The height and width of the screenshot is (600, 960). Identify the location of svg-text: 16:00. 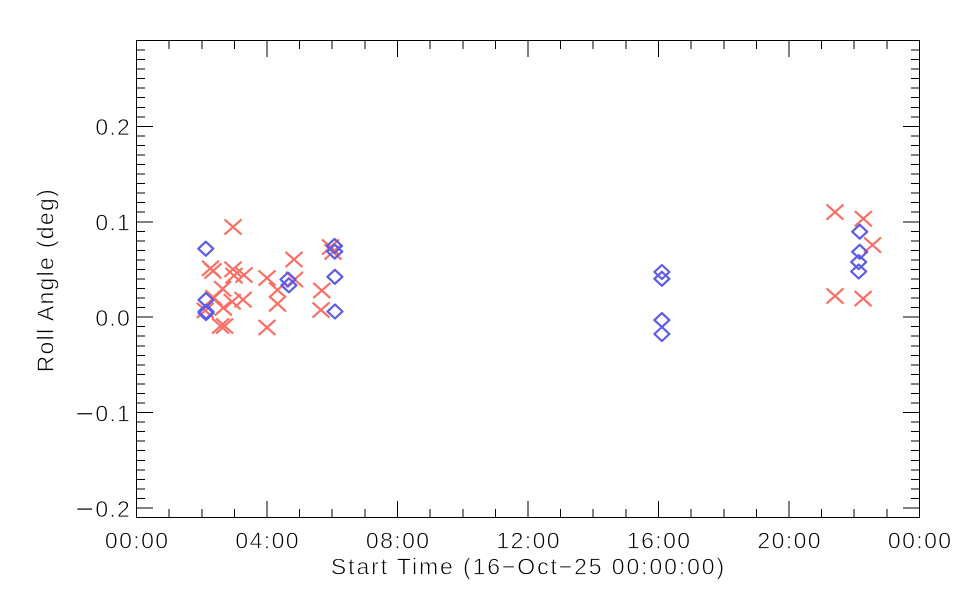
(659, 541).